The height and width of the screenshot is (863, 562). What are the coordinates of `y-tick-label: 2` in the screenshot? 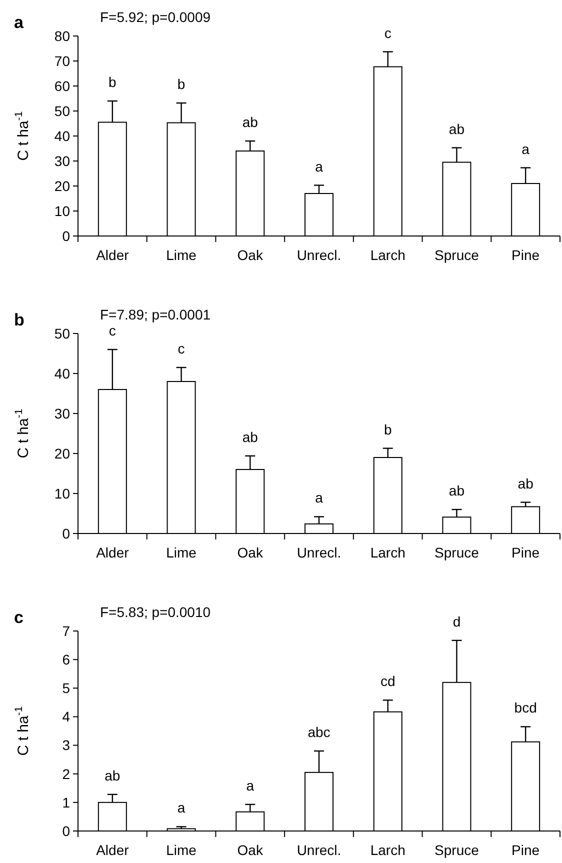 It's located at (66, 774).